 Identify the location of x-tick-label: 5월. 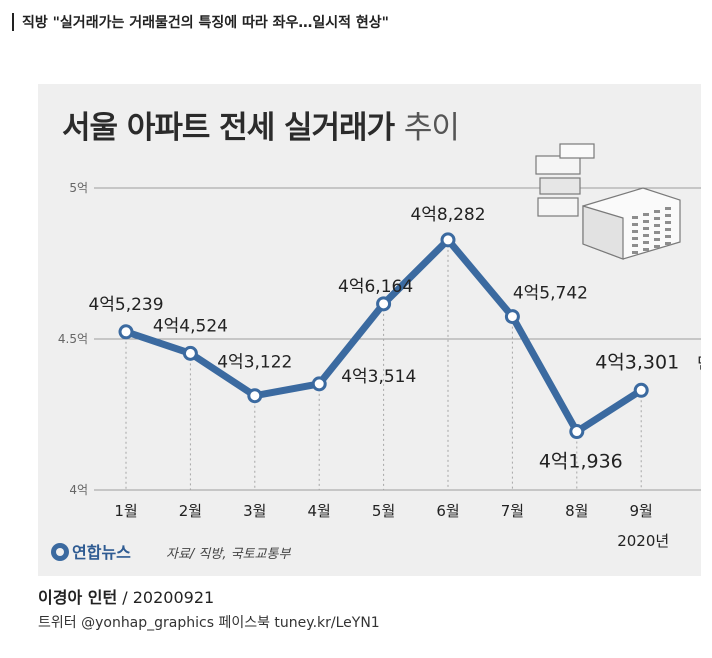
(383, 511).